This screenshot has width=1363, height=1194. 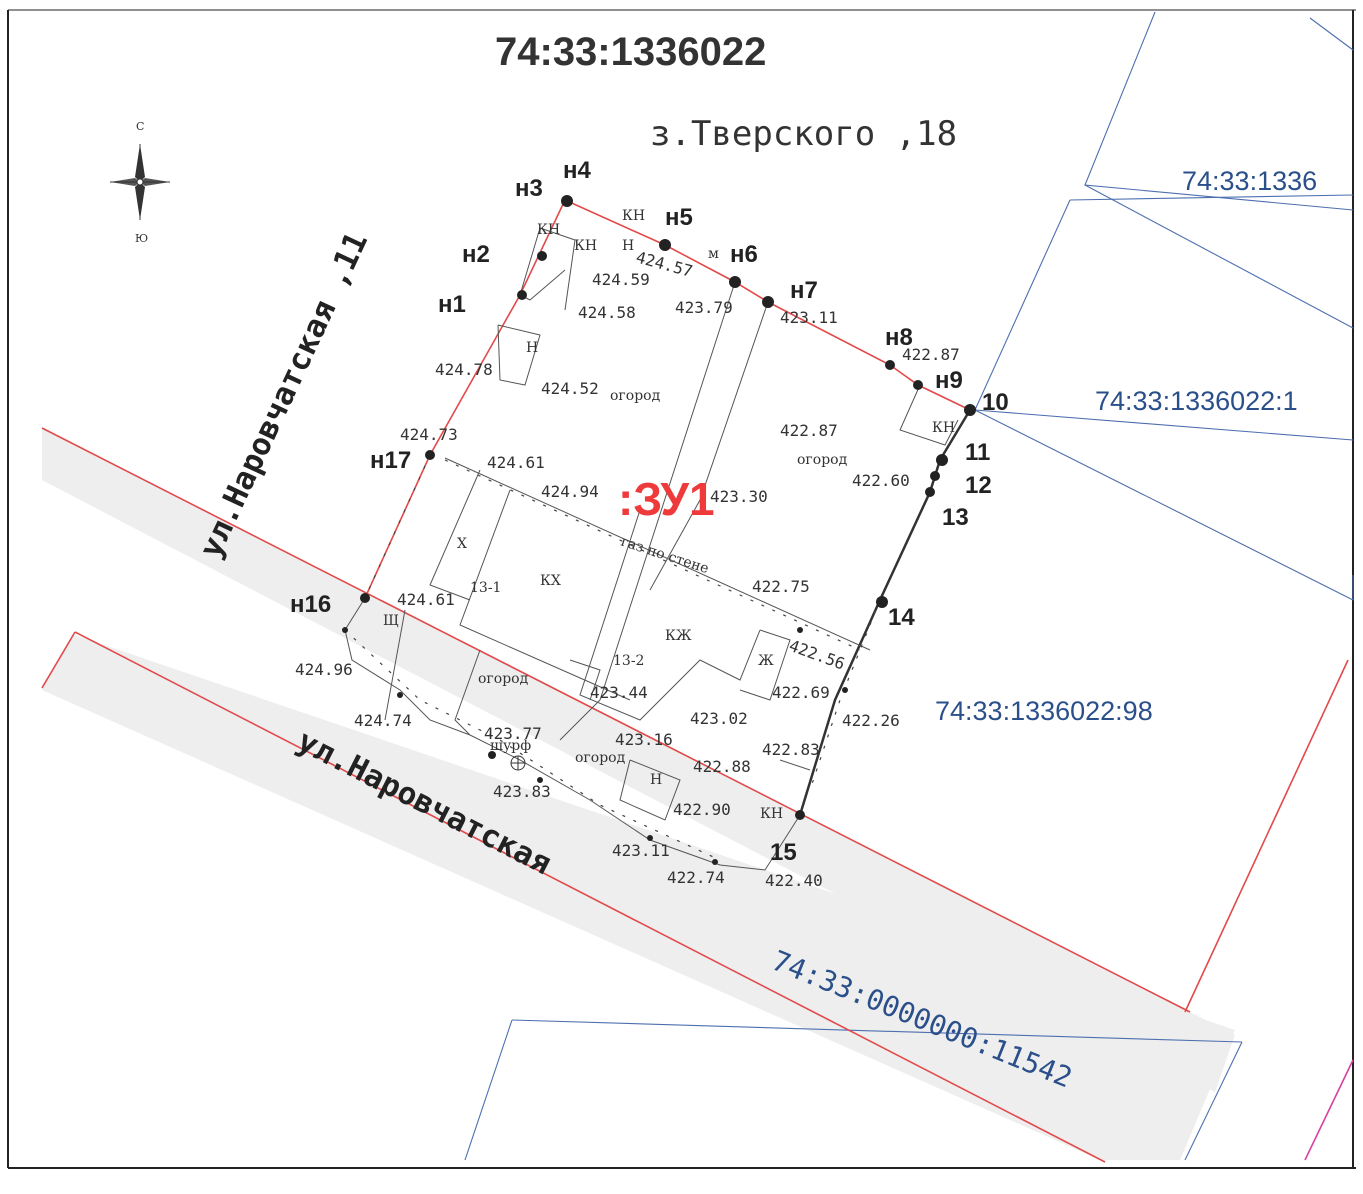 What do you see at coordinates (803, 134) in the screenshot?
I see `address-label: з.Тверского ,18` at bounding box center [803, 134].